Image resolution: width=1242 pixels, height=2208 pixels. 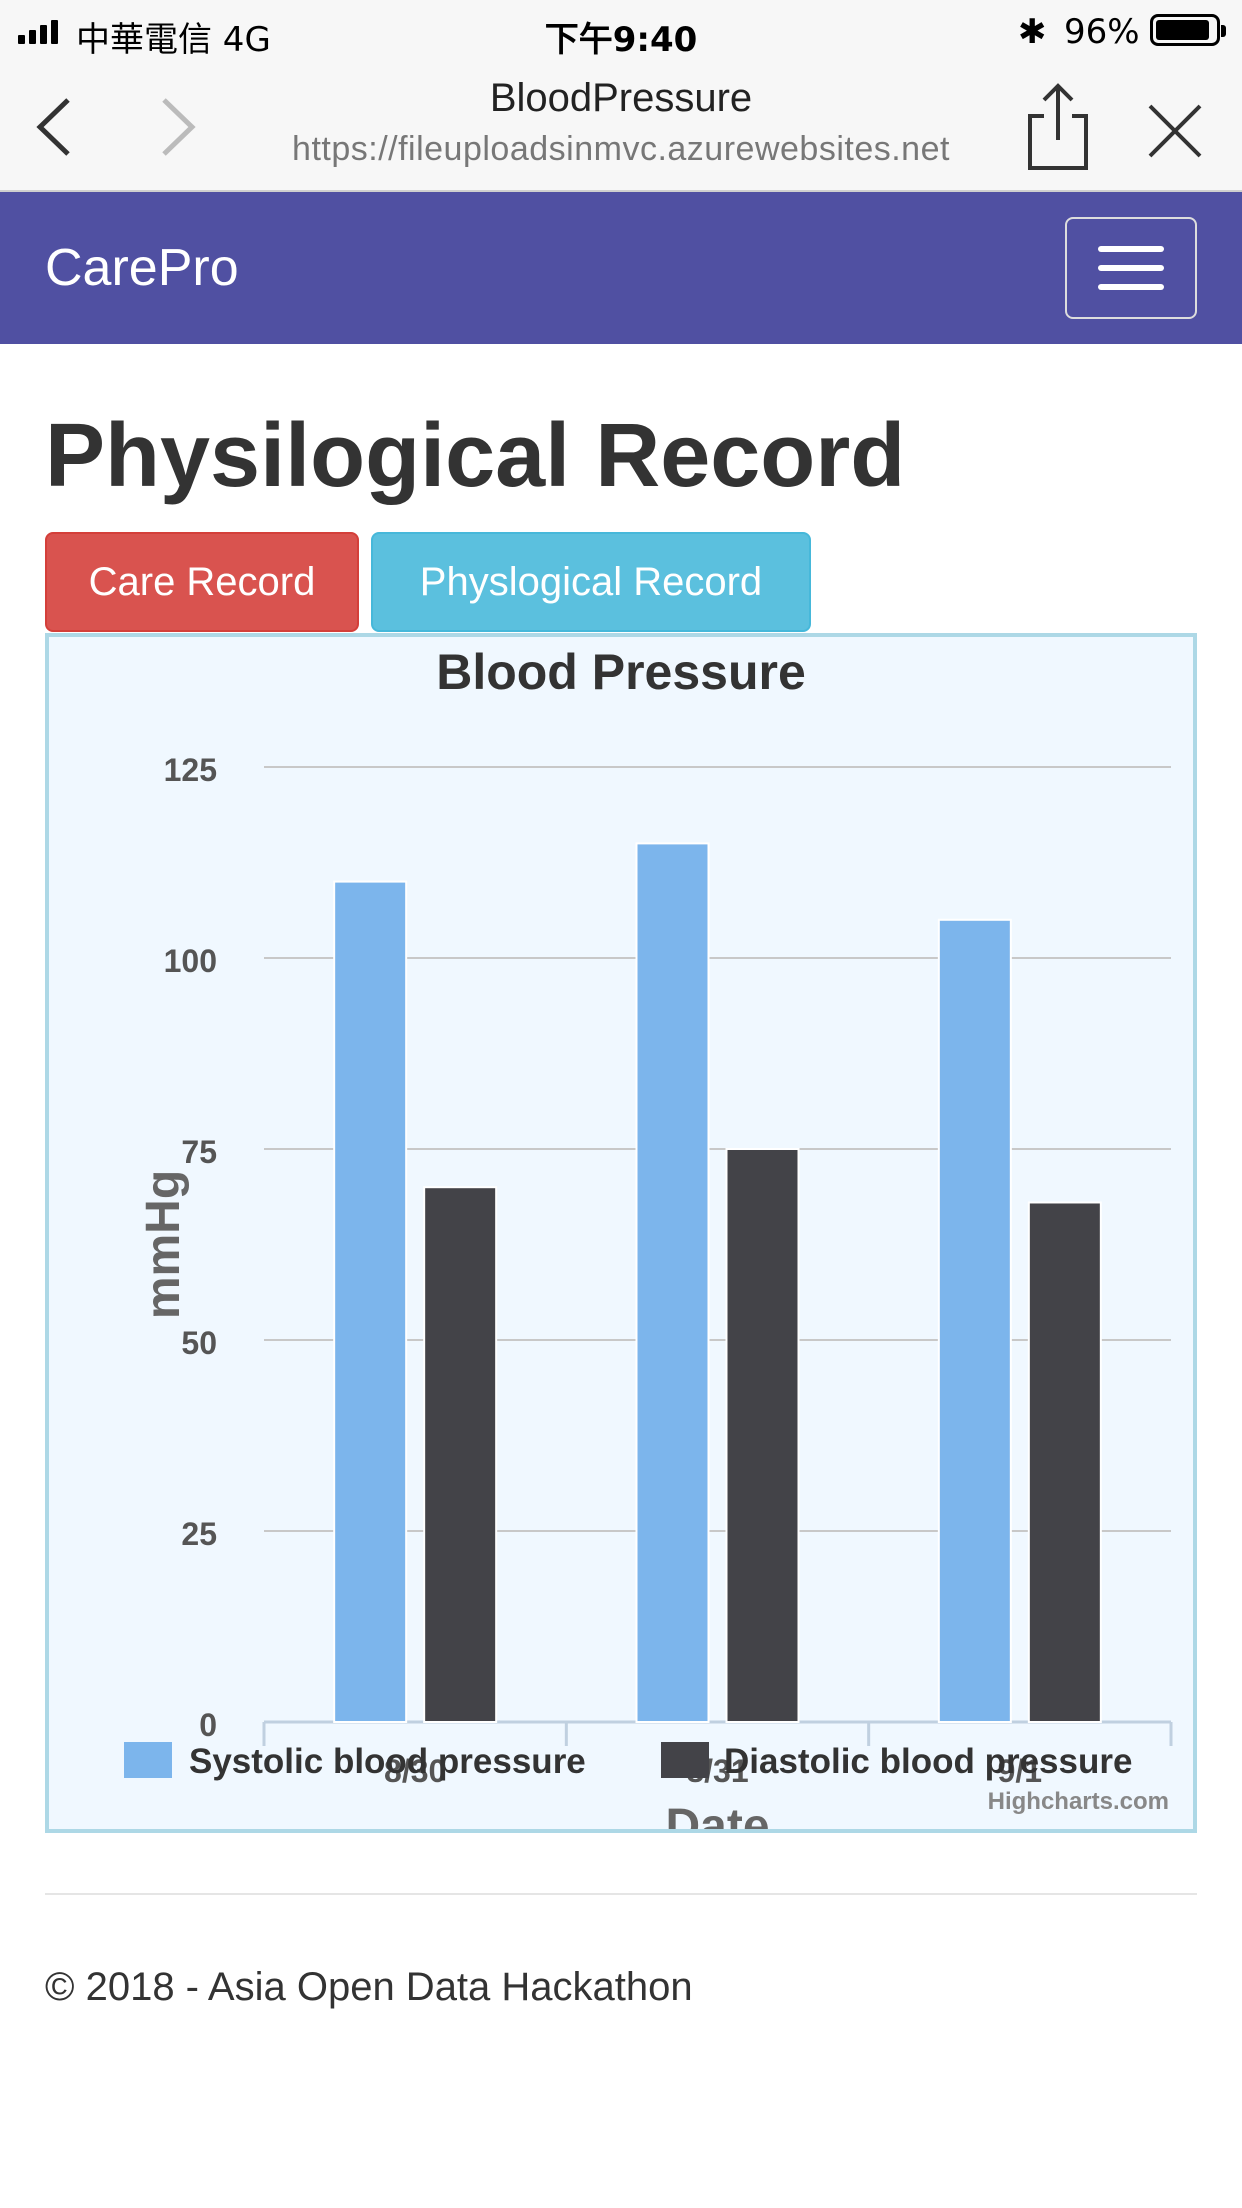 What do you see at coordinates (173, 40) in the screenshot?
I see `carrier-label: 中華電信 4G` at bounding box center [173, 40].